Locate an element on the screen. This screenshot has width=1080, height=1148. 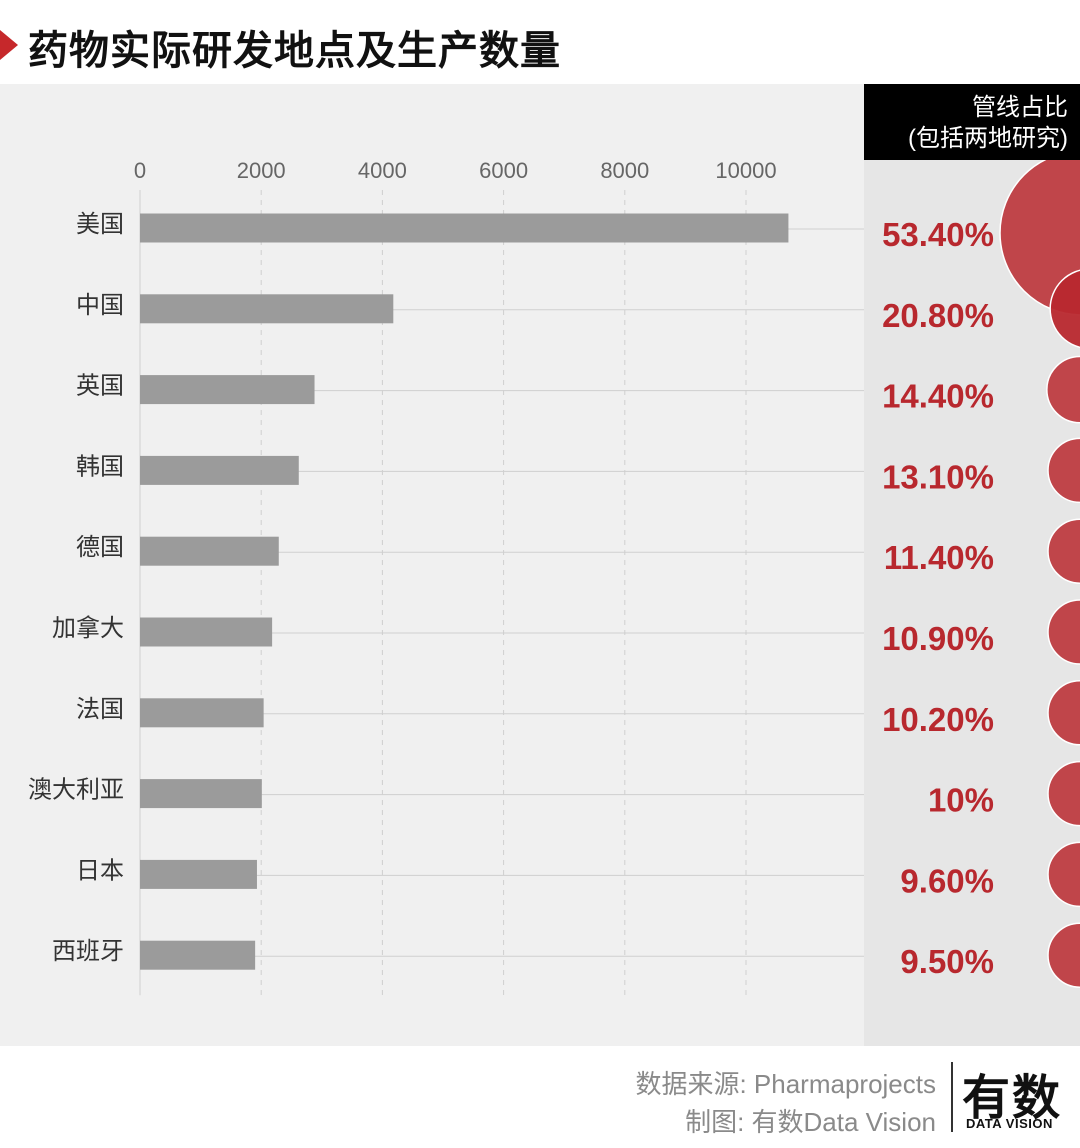
x-tick-label: 2000 is located at coordinates (261, 170).